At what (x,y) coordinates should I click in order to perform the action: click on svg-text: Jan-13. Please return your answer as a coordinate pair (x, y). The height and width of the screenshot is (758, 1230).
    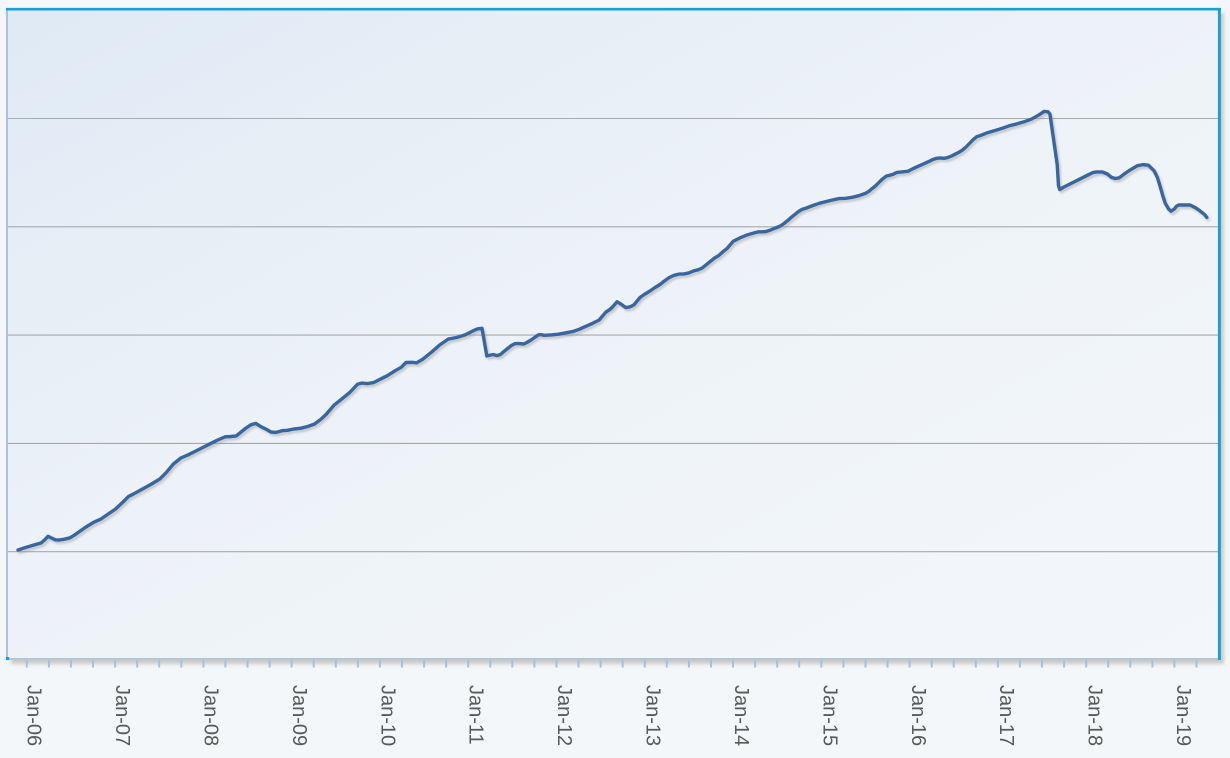
    Looking at the image, I should click on (653, 715).